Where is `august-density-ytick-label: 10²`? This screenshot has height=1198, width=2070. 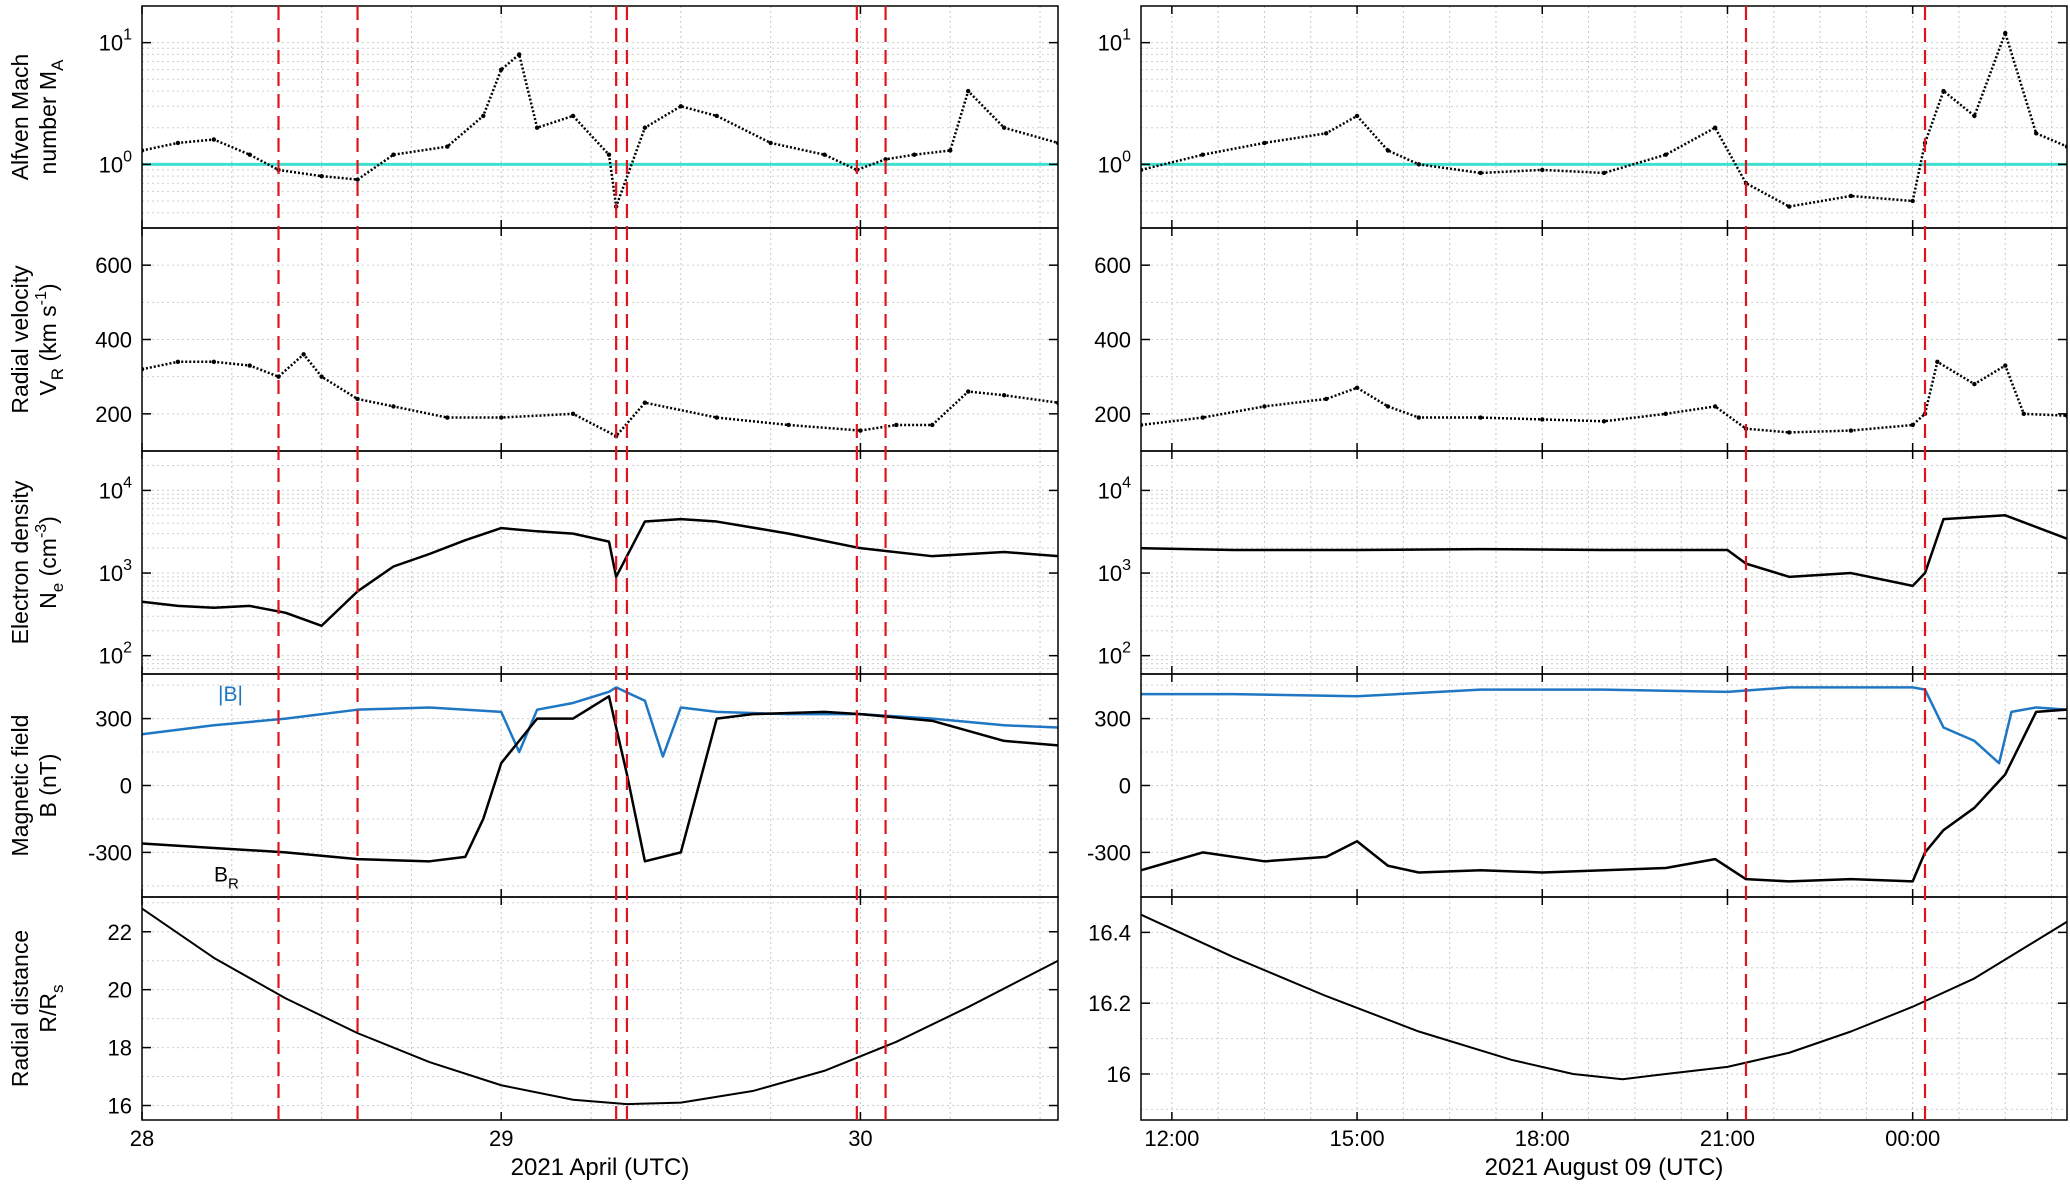 august-density-ytick-label: 10² is located at coordinates (1114, 654).